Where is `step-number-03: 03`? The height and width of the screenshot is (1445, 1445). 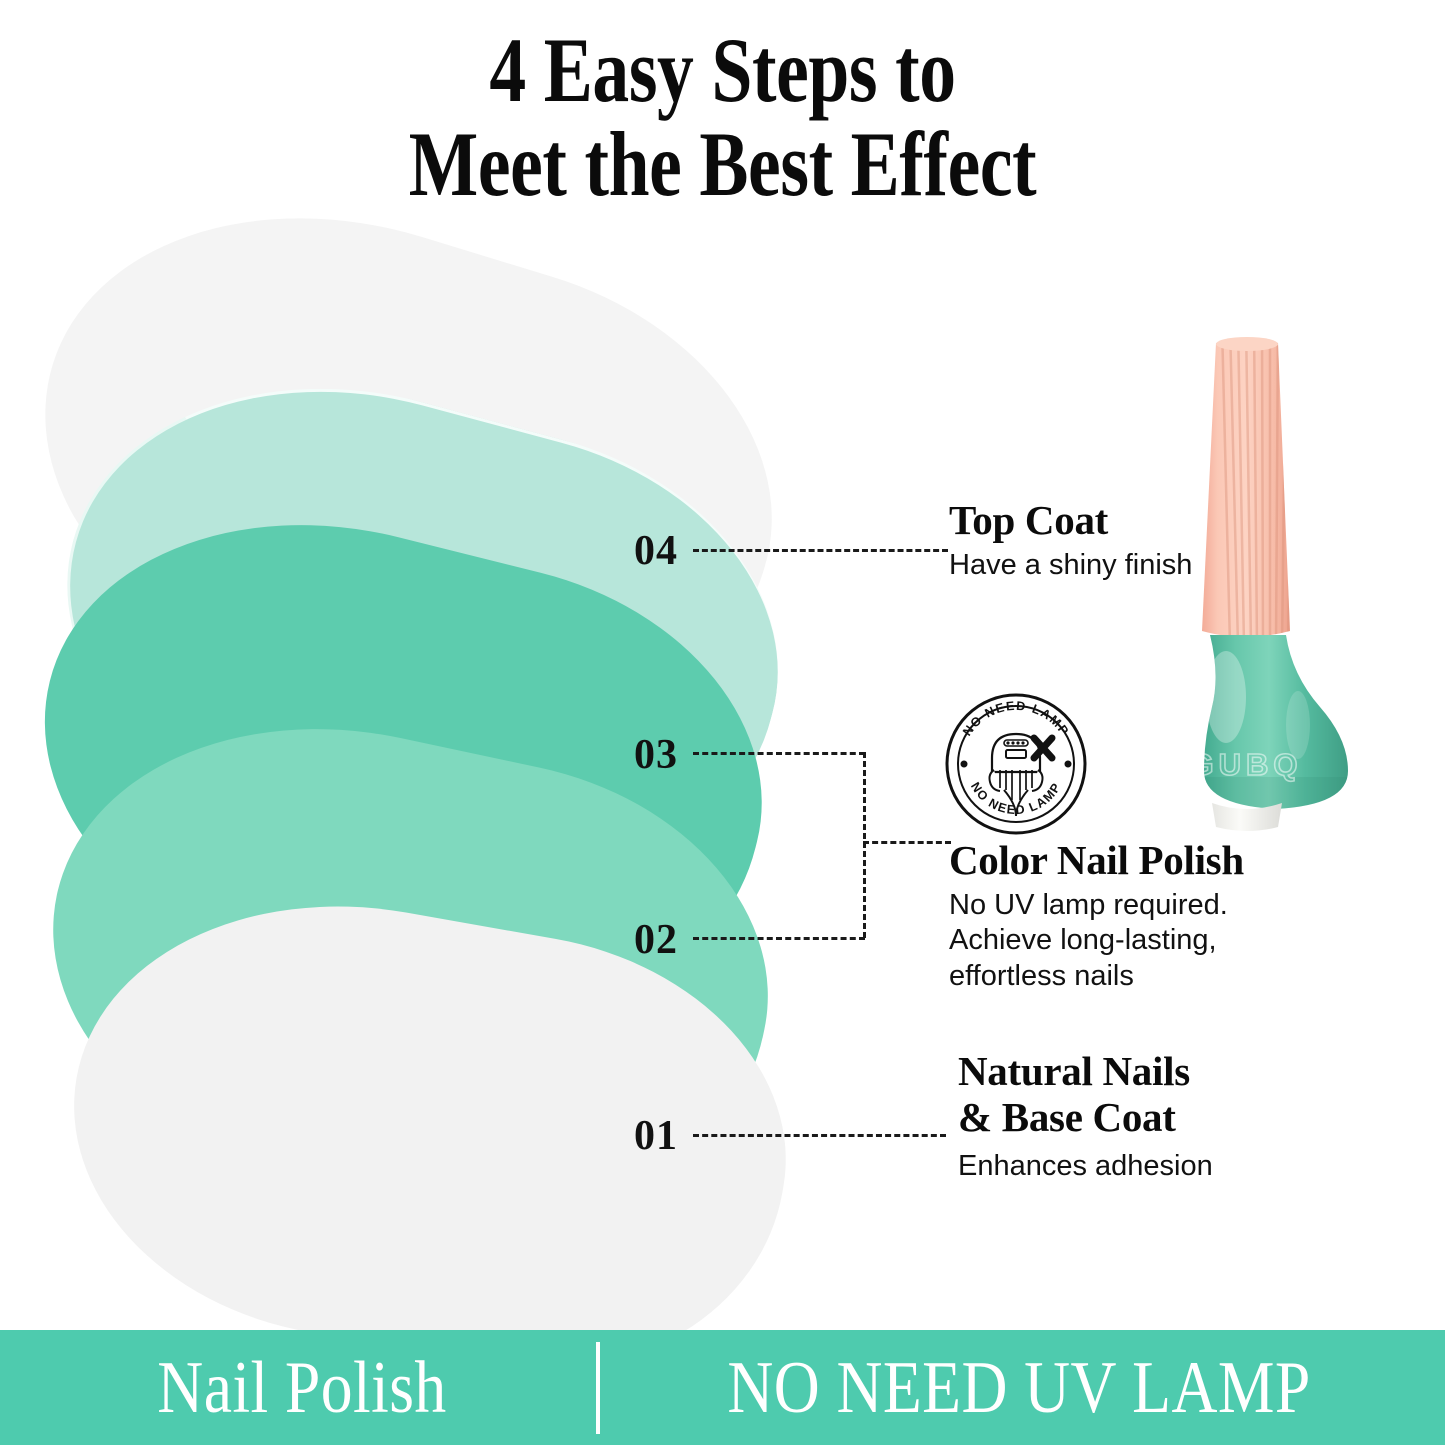
step-number-03: 03 is located at coordinates (656, 755).